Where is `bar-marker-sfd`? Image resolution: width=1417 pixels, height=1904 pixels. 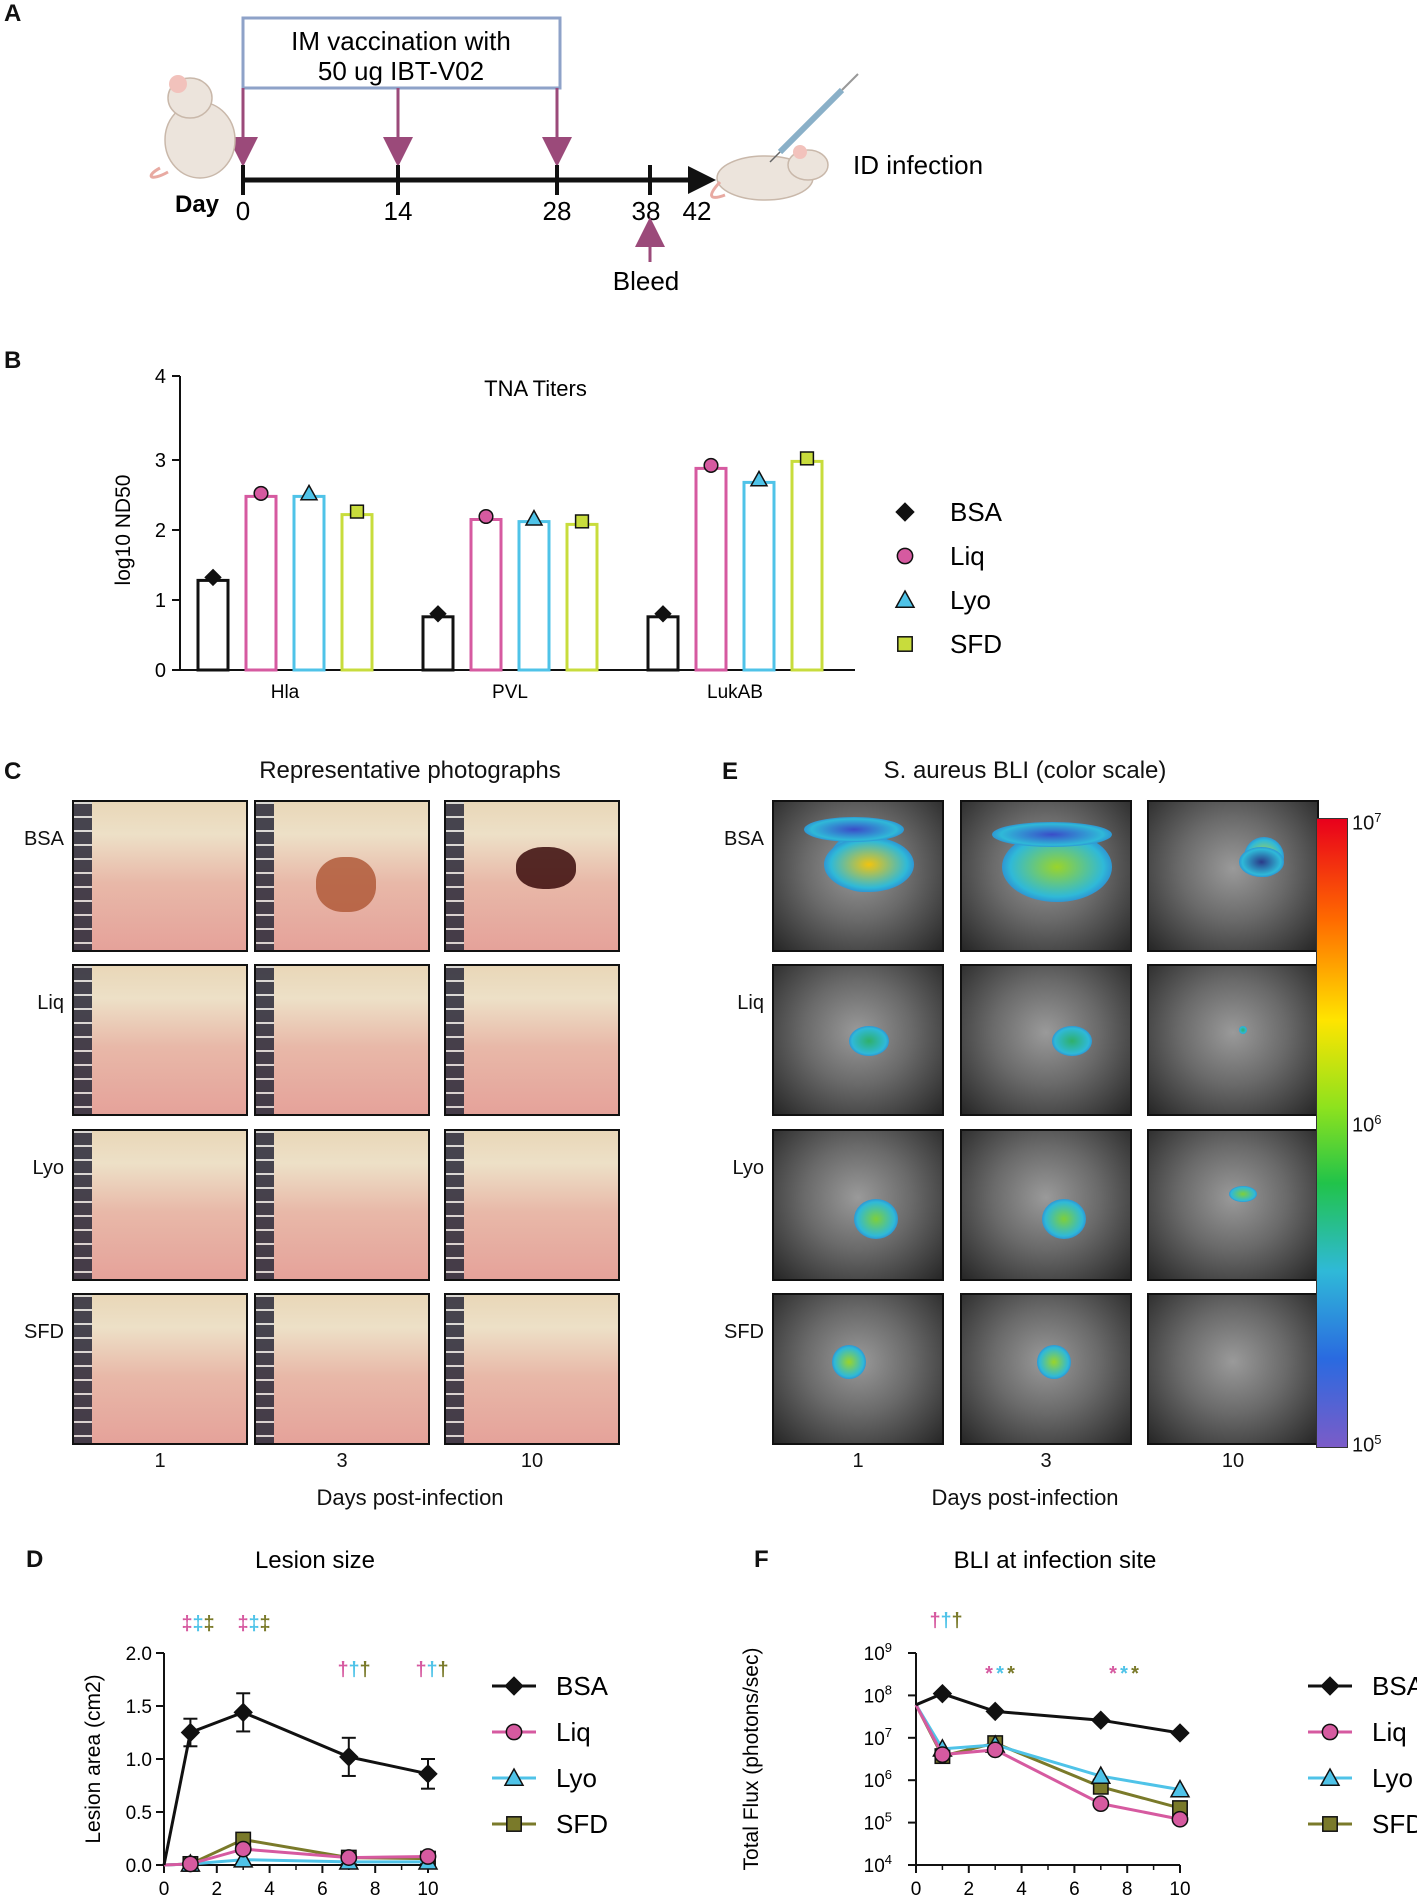 bar-marker-sfd is located at coordinates (357, 511).